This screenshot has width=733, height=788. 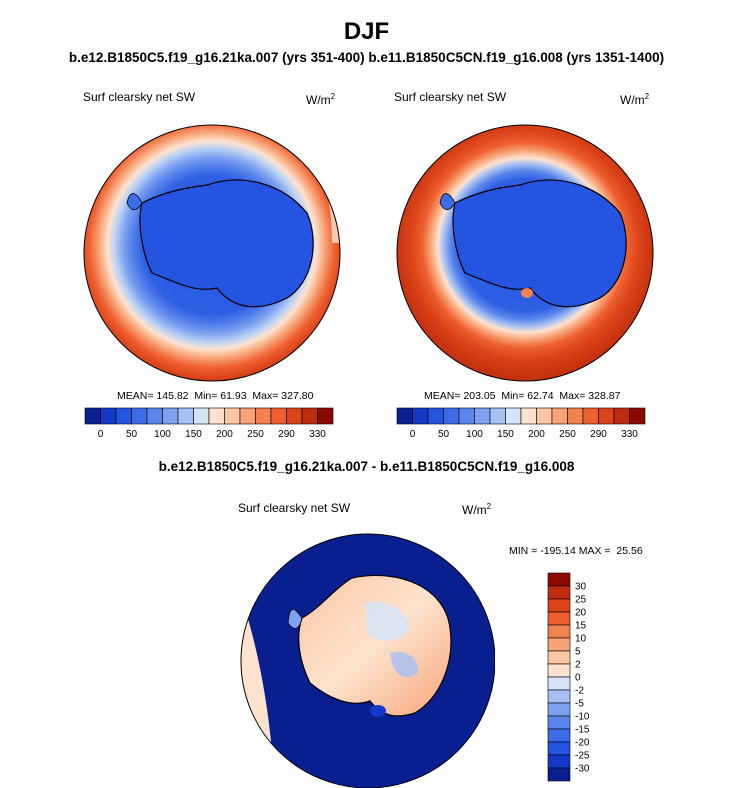 I want to click on diff-colorbar-tick-label: 25, so click(x=581, y=600).